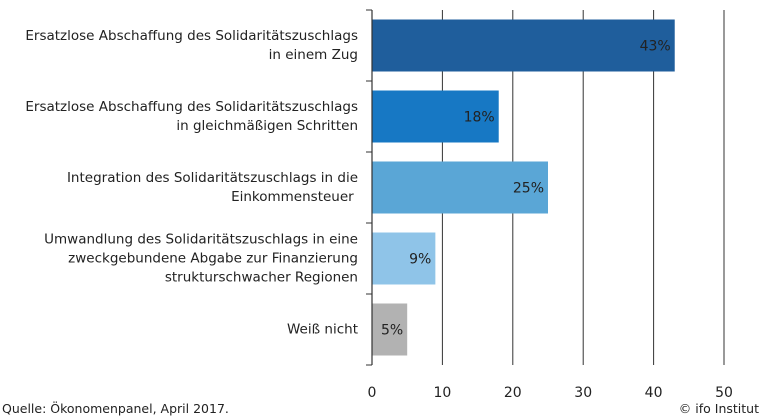 The height and width of the screenshot is (418, 763). What do you see at coordinates (654, 393) in the screenshot?
I see `x-tick-label: 40` at bounding box center [654, 393].